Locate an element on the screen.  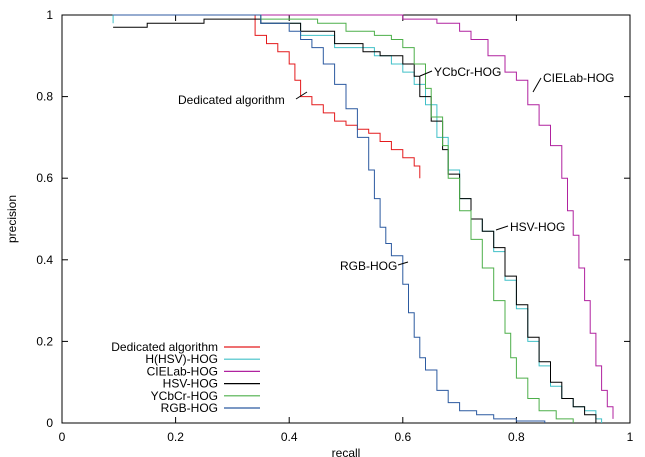
annotation-cielab-hog: CIELab-HOG is located at coordinates (578, 78).